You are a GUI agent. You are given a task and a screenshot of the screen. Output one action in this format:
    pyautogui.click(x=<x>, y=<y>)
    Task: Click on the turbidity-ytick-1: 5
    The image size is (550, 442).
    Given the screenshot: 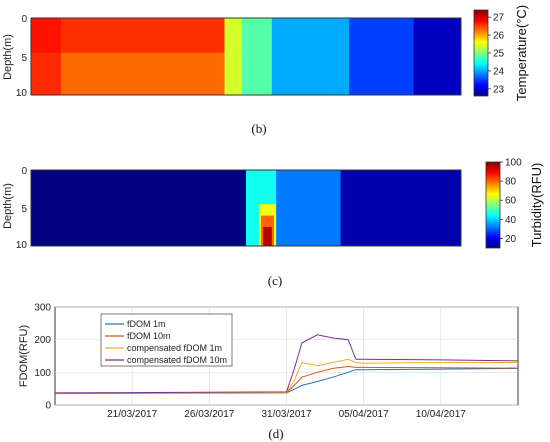 What is the action you would take?
    pyautogui.click(x=24, y=209)
    